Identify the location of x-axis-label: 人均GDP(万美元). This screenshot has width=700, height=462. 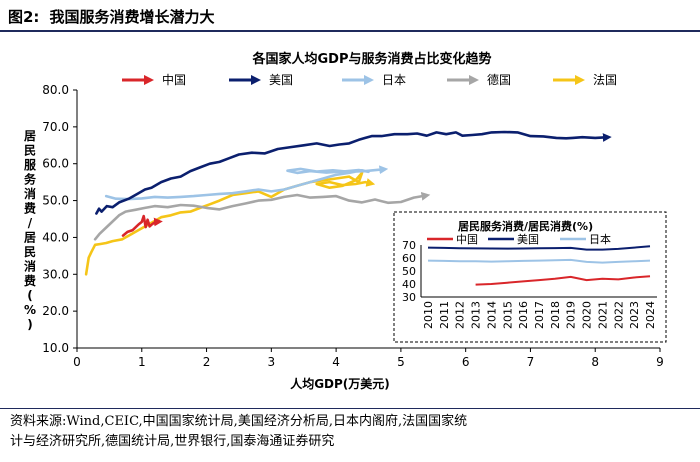
(340, 383).